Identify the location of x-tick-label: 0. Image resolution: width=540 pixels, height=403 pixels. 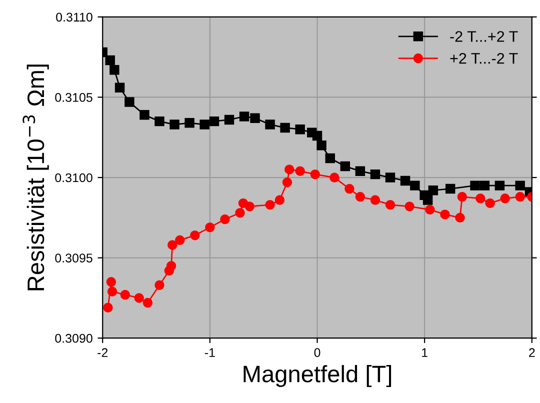
(317, 353).